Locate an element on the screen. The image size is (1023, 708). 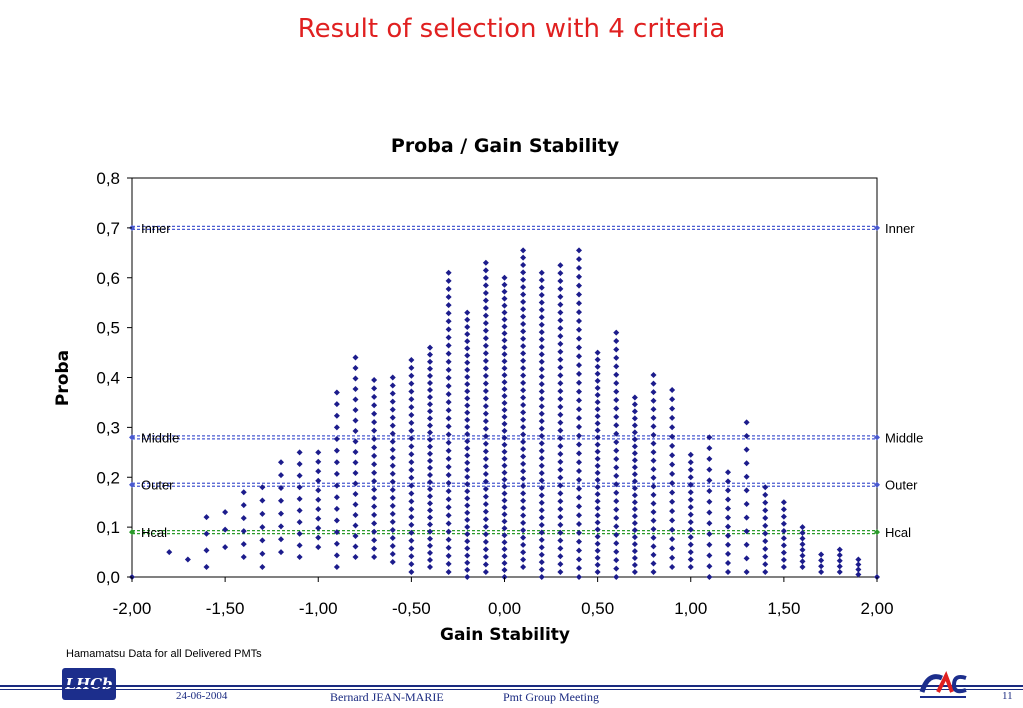
reference-label-right-hcal: Hcal is located at coordinates (898, 532).